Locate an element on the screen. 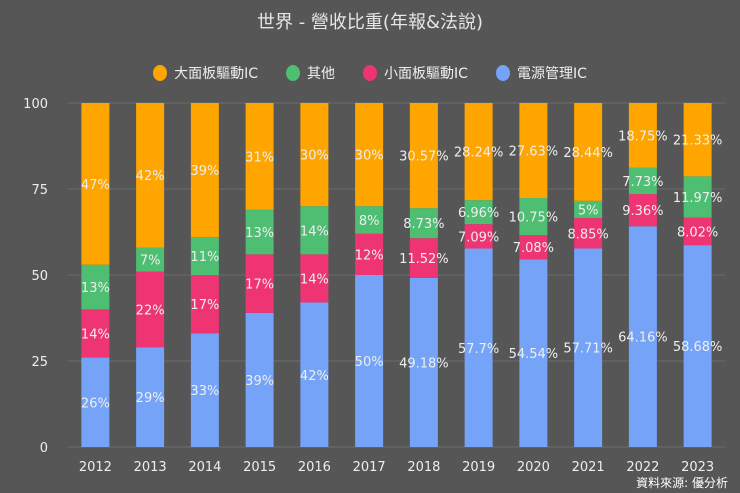 This screenshot has width=740, height=493. data-label: 7.73% is located at coordinates (642, 182).